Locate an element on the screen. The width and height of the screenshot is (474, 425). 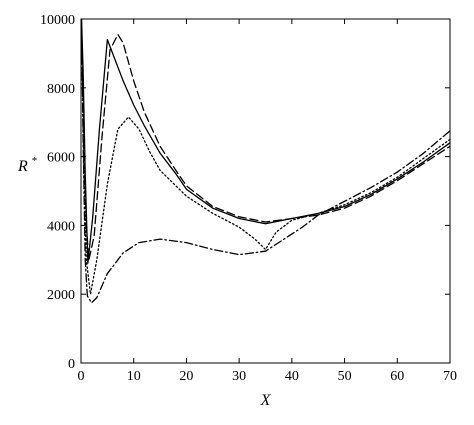
y-axis-title: R * is located at coordinates (27, 165).